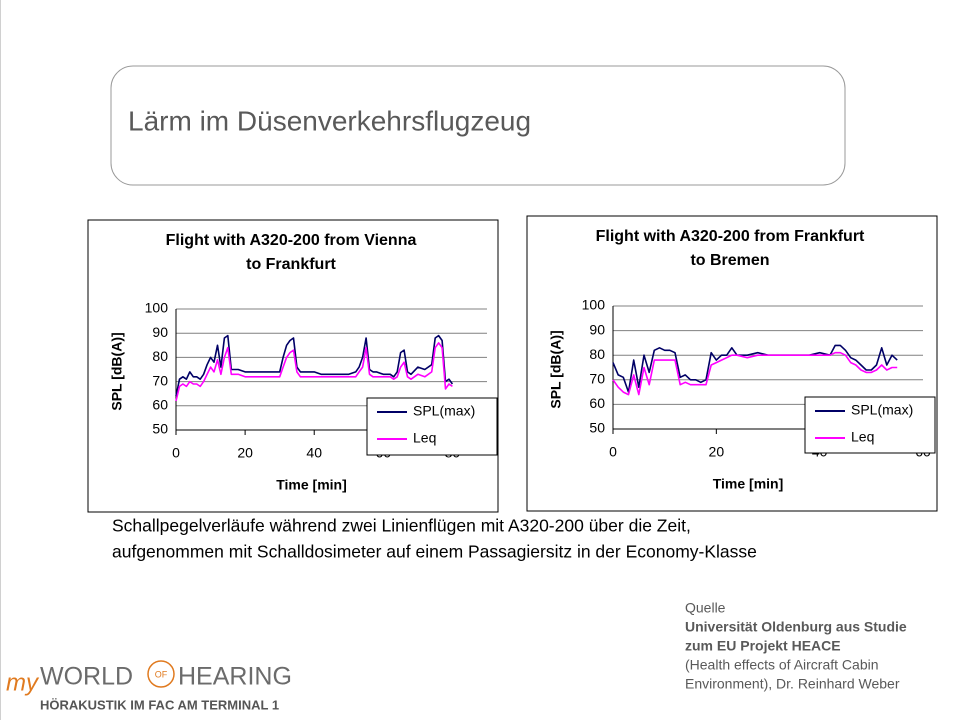  Describe the element at coordinates (235, 677) in the screenshot. I see `logo-hearing: HEARING` at that location.